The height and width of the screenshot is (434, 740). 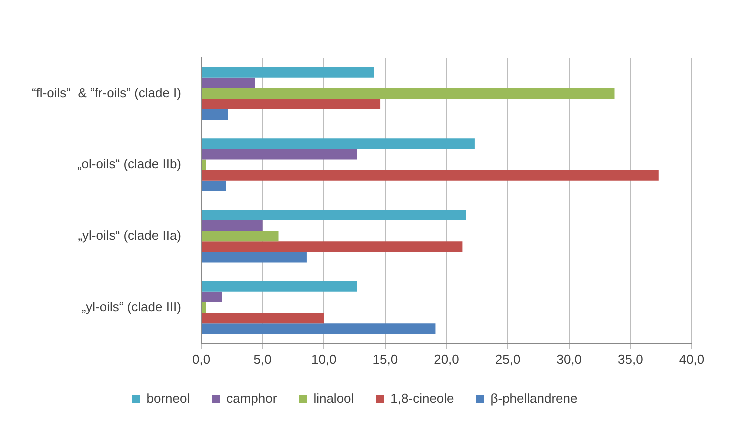 What do you see at coordinates (201, 359) in the screenshot?
I see `x-tick-label: 0,0` at bounding box center [201, 359].